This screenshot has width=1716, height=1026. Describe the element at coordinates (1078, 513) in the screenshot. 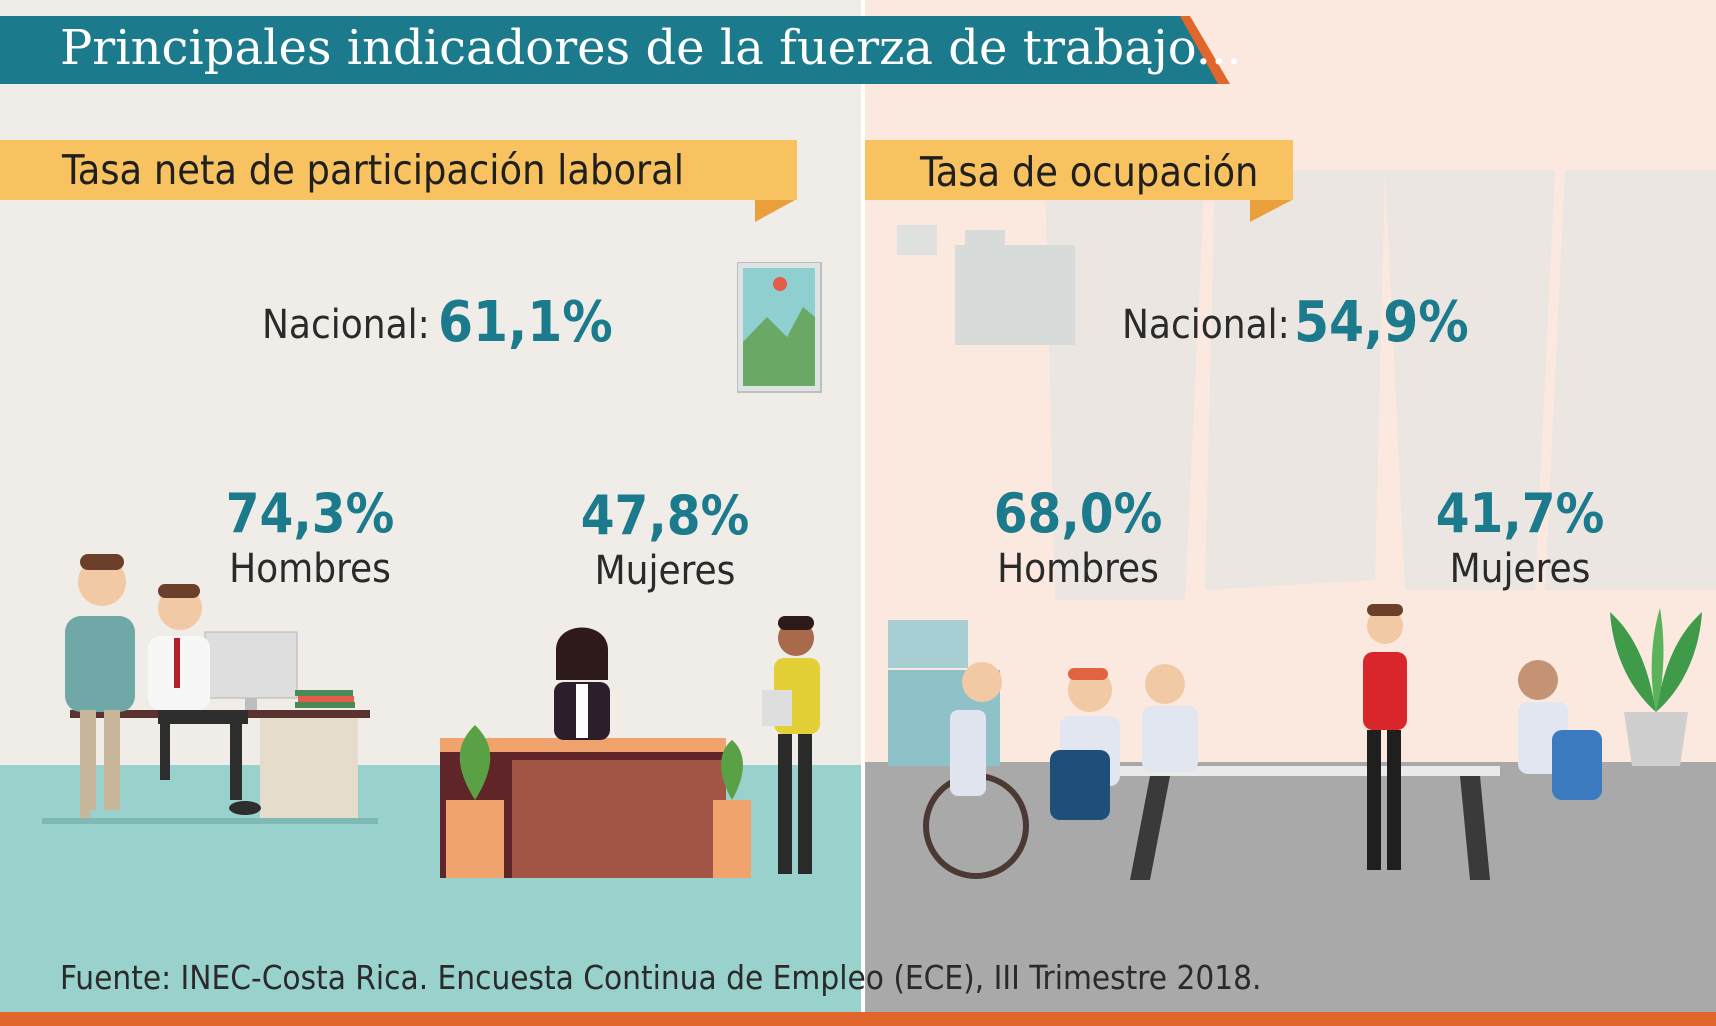

I see `right-men-value: 68,0%` at that location.